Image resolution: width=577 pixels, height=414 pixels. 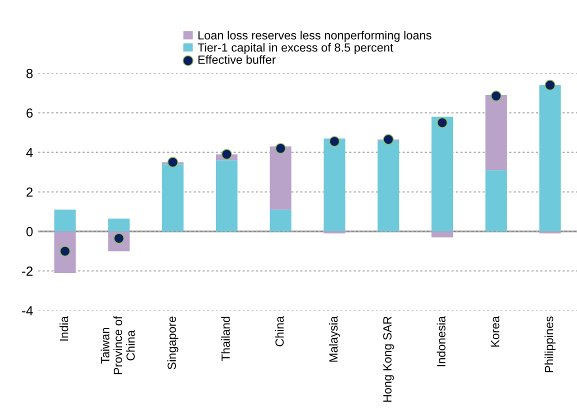 What do you see at coordinates (225, 339) in the screenshot?
I see `x-tick-label: Thailand` at bounding box center [225, 339].